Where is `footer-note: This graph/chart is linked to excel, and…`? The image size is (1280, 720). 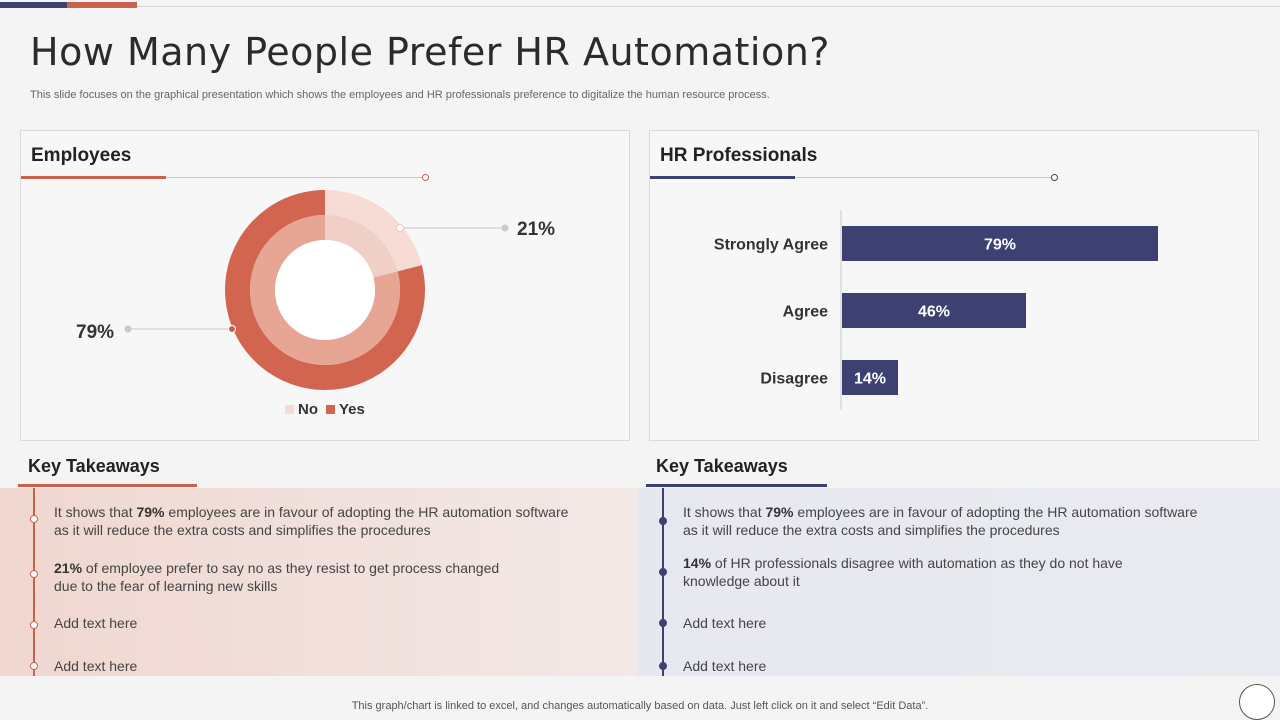
footer-note: This graph/chart is linked to excel, and… is located at coordinates (640, 706).